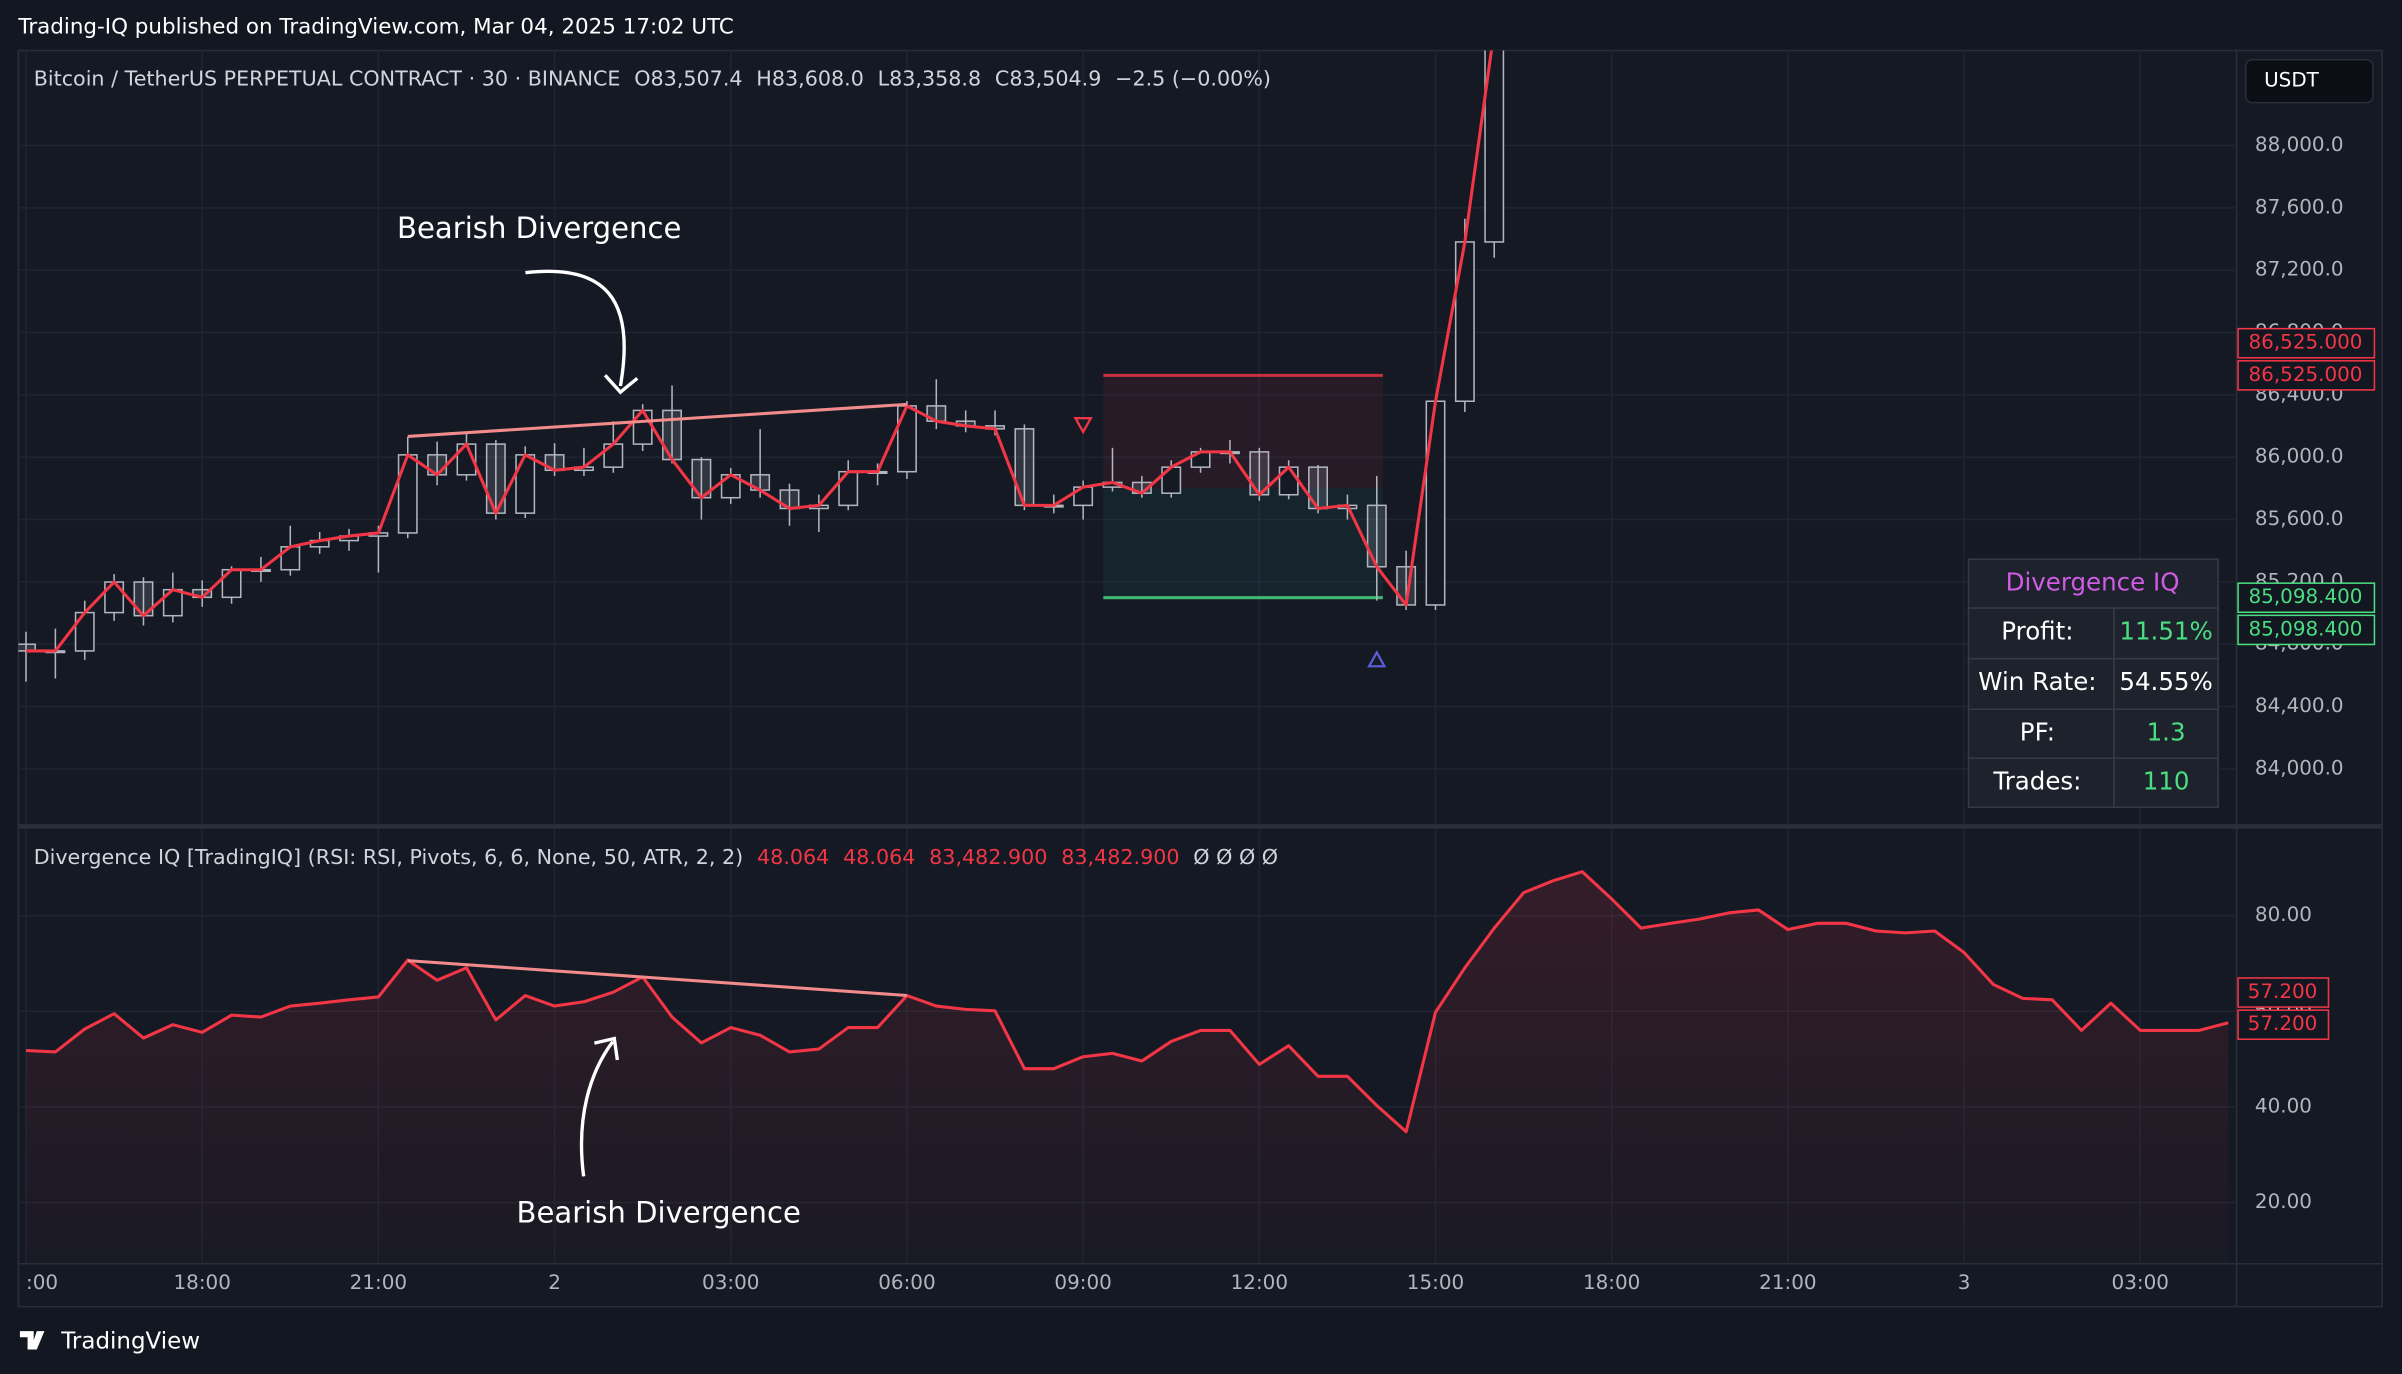 The height and width of the screenshot is (1374, 2402). I want to click on y-tick-label: 20.00, so click(2283, 1201).